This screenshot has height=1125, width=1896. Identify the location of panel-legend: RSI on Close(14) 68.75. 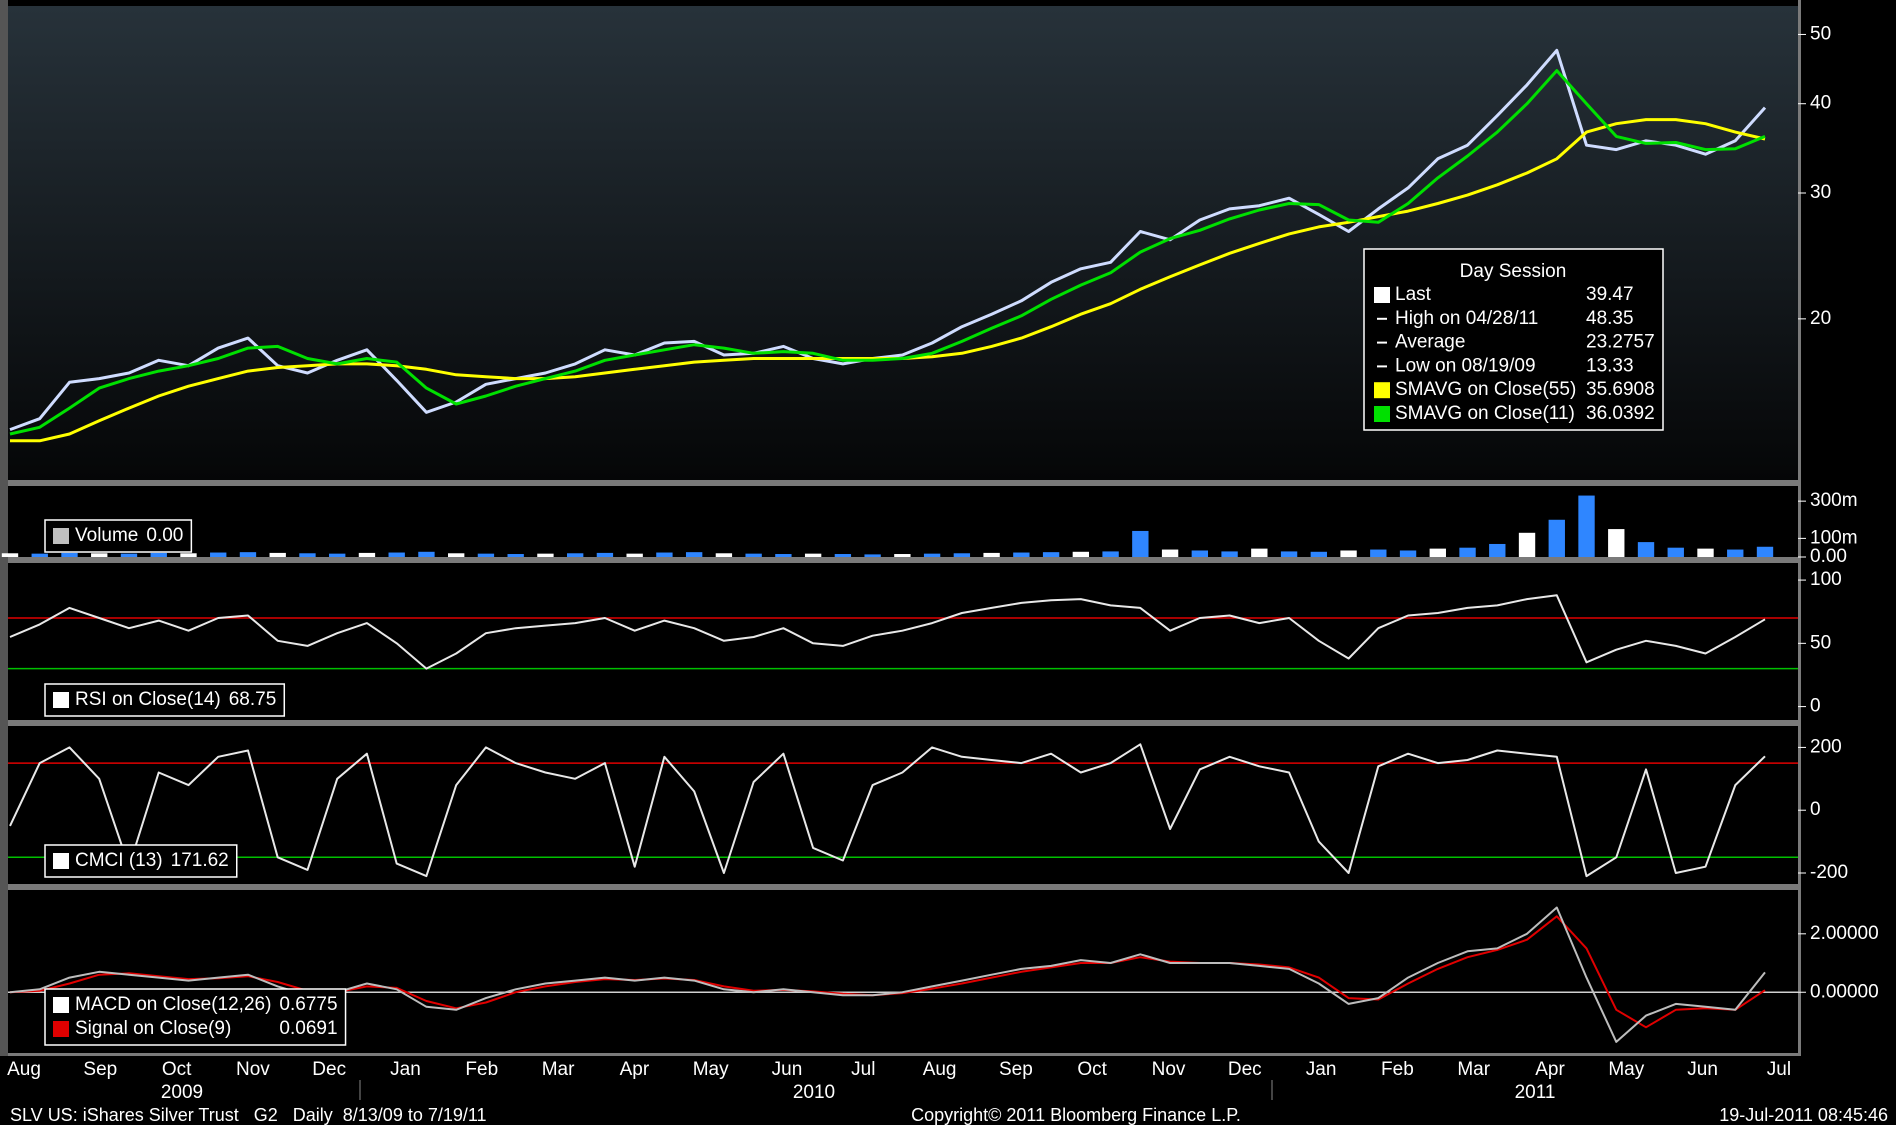
(165, 700).